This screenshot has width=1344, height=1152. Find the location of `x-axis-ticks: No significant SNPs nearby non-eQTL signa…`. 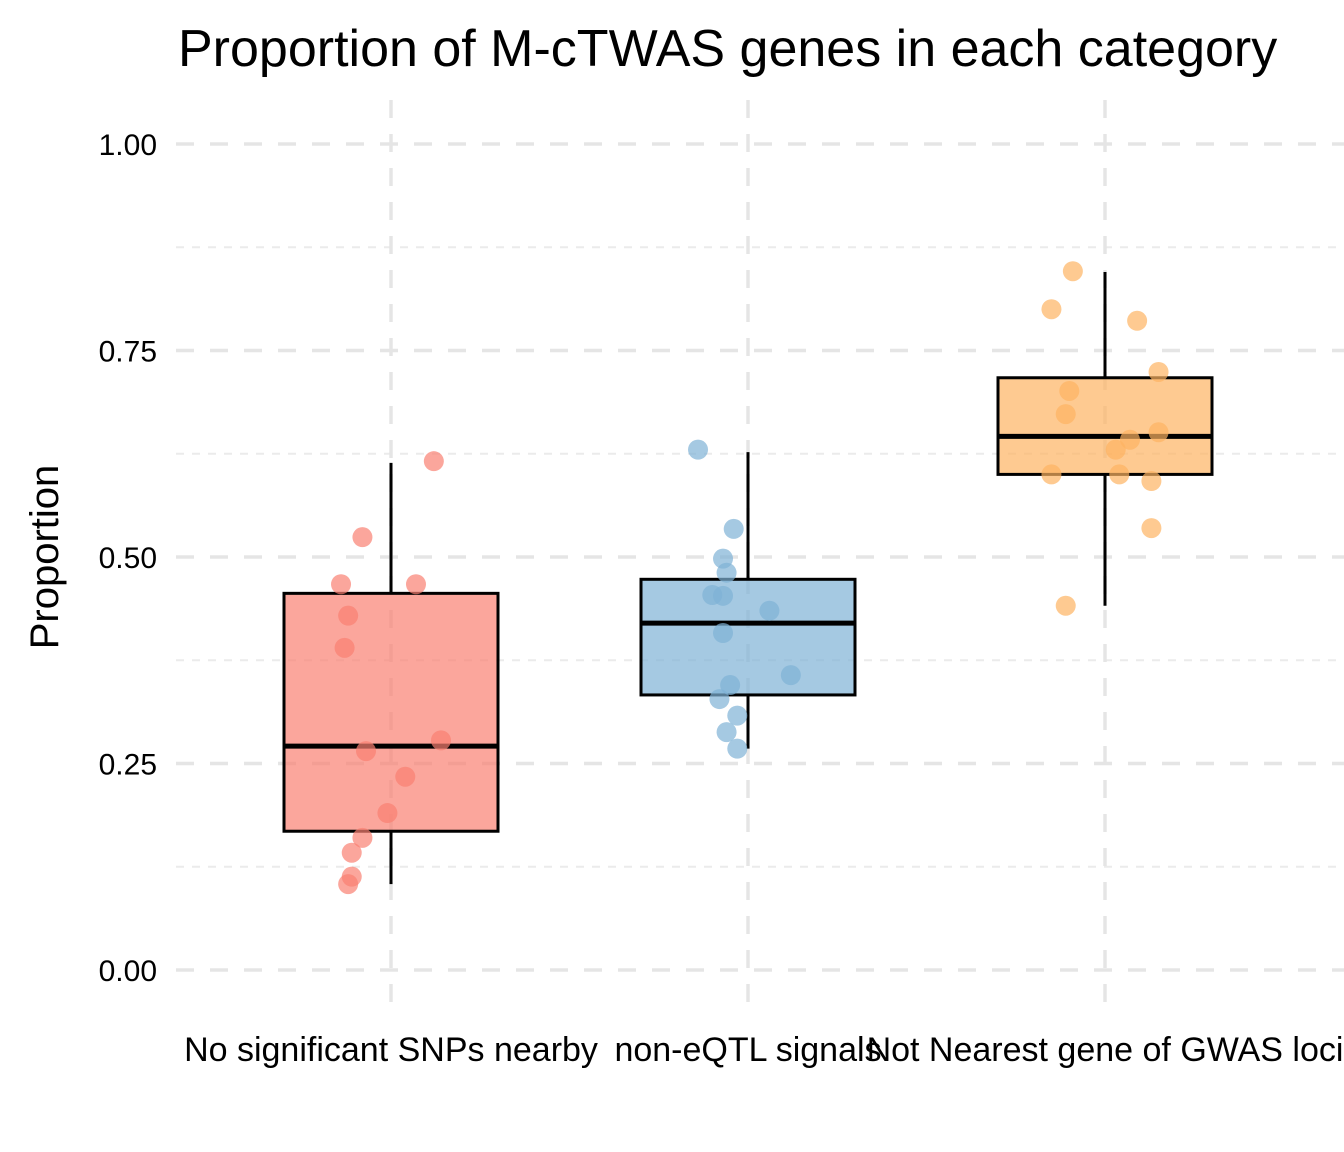

x-axis-ticks: No significant SNPs nearby non-eQTL signa… is located at coordinates (763, 1050).